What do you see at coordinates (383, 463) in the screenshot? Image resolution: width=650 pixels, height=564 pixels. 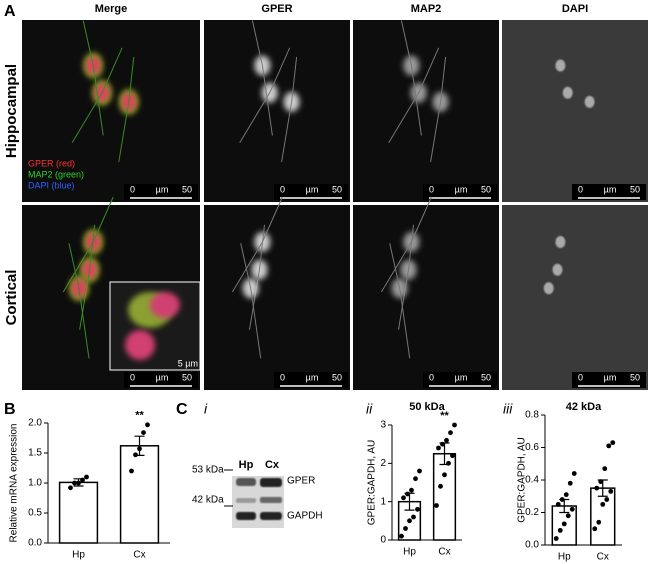 I see `y-tick-label: 2` at bounding box center [383, 463].